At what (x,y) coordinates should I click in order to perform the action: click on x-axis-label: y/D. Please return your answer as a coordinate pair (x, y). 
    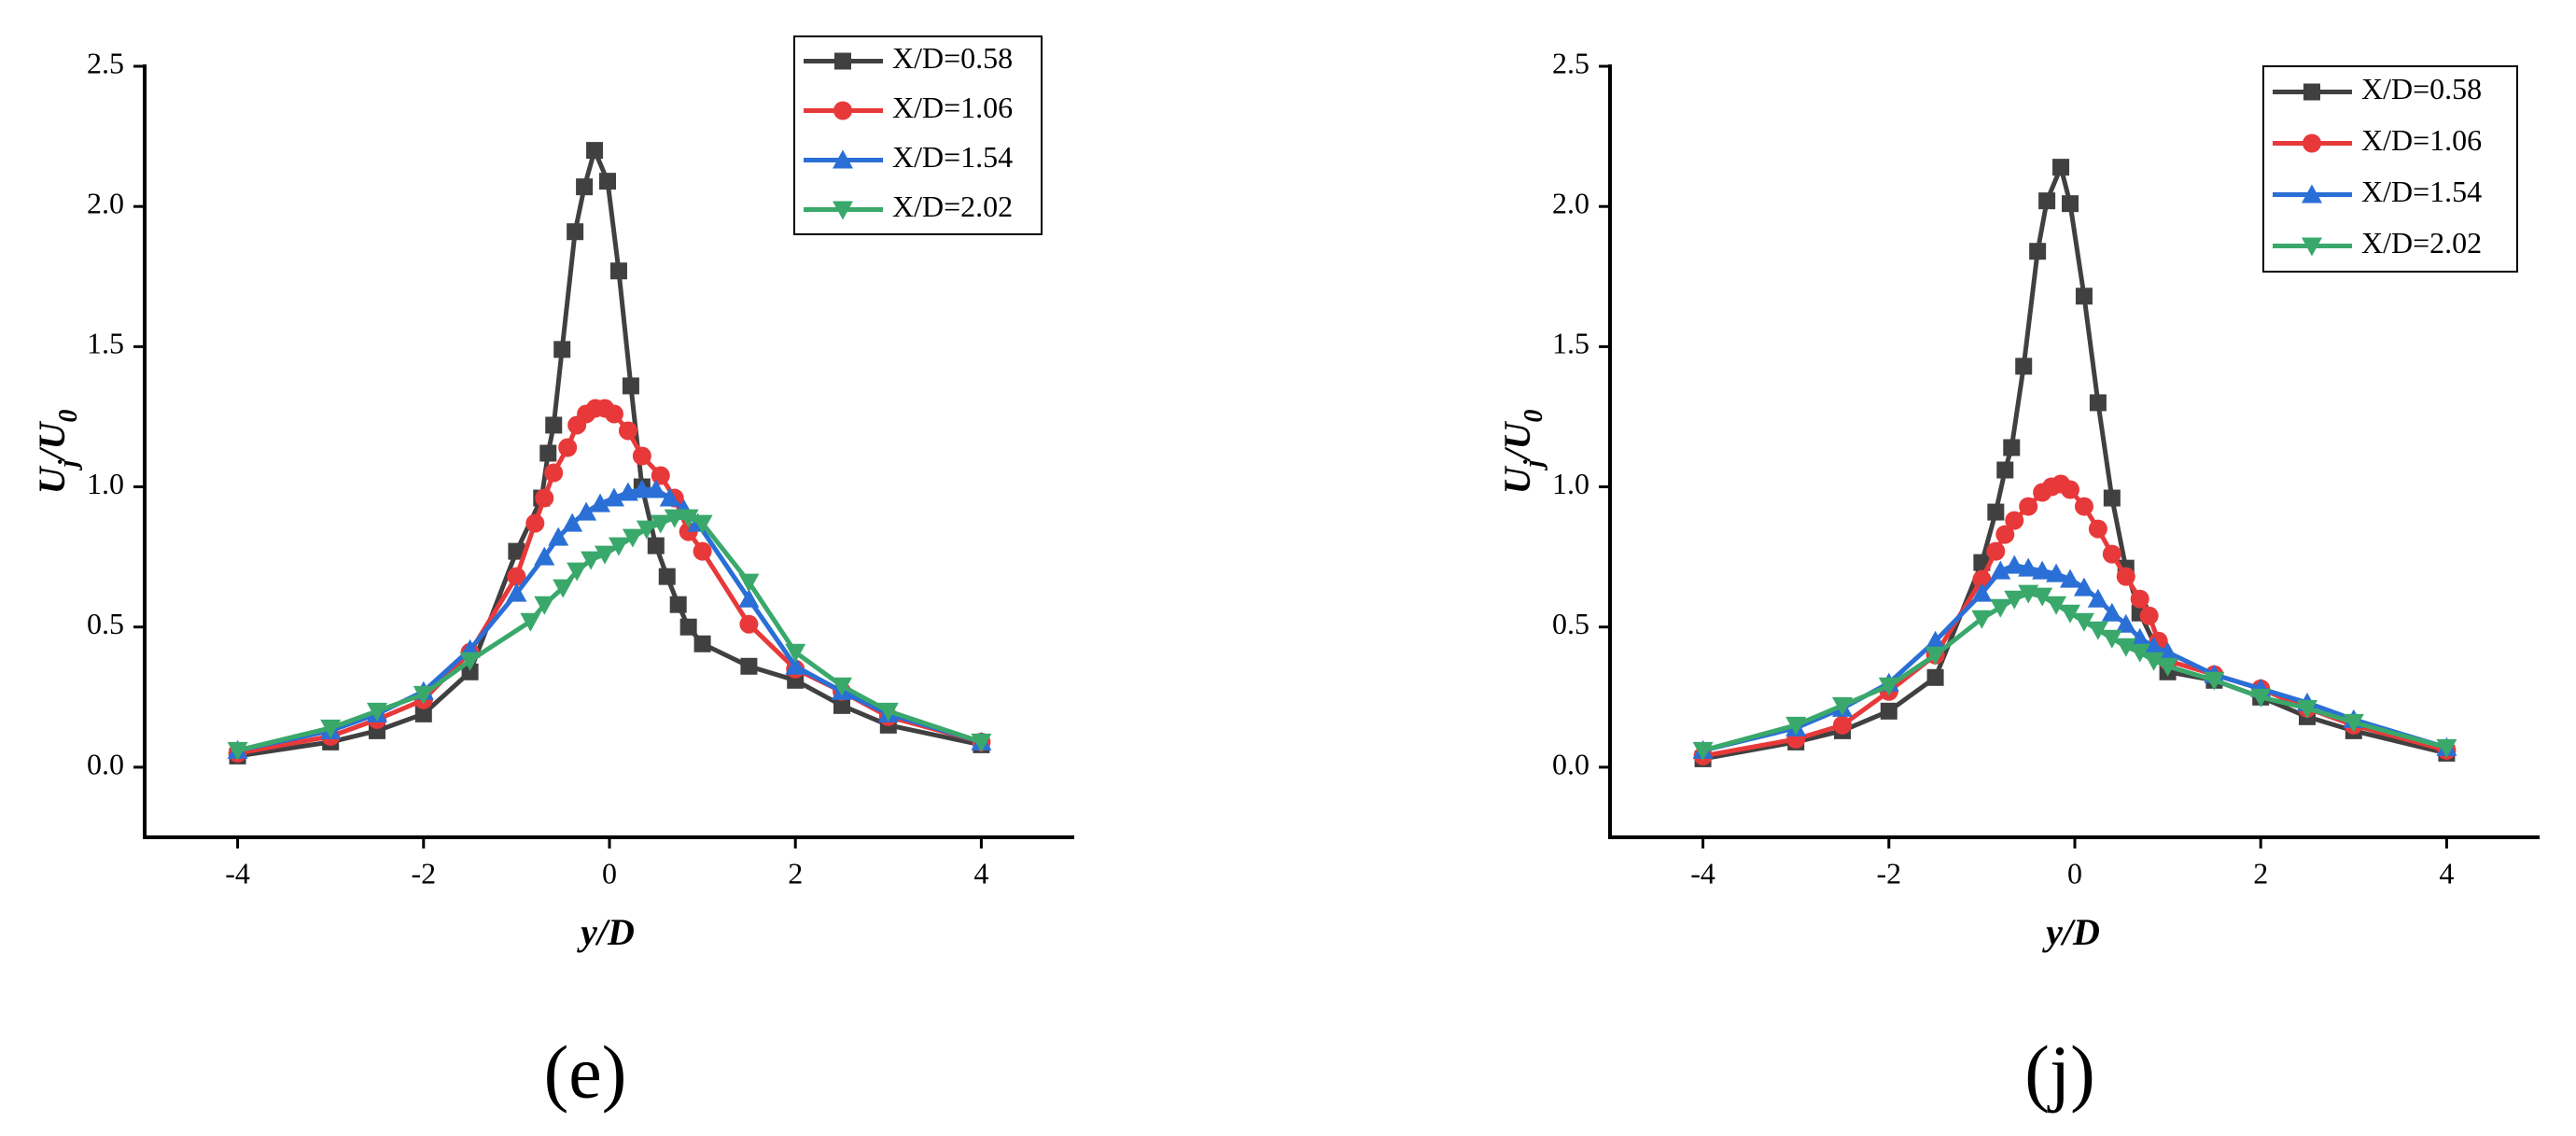
    Looking at the image, I should click on (606, 932).